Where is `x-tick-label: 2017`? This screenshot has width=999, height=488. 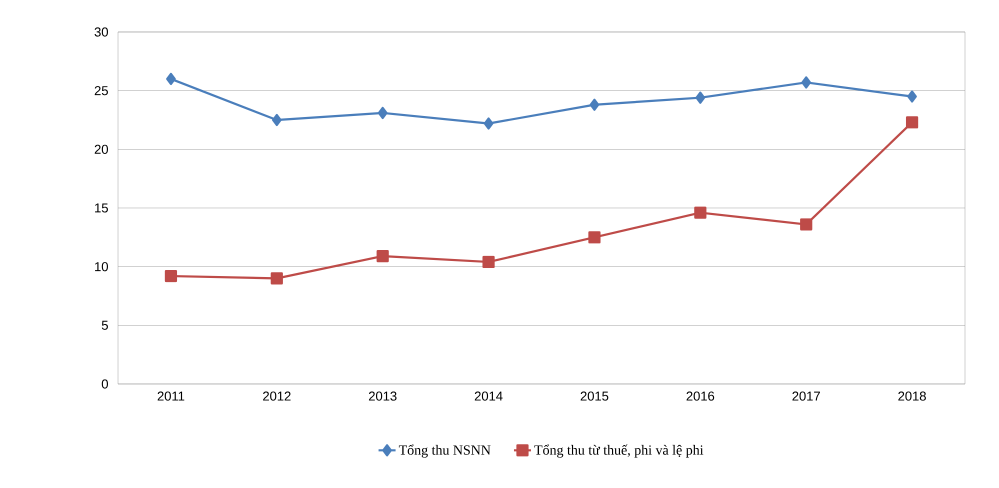
x-tick-label: 2017 is located at coordinates (806, 396).